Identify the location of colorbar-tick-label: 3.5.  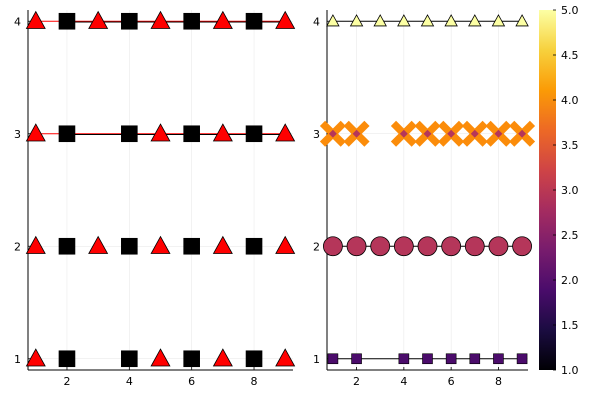
(570, 145).